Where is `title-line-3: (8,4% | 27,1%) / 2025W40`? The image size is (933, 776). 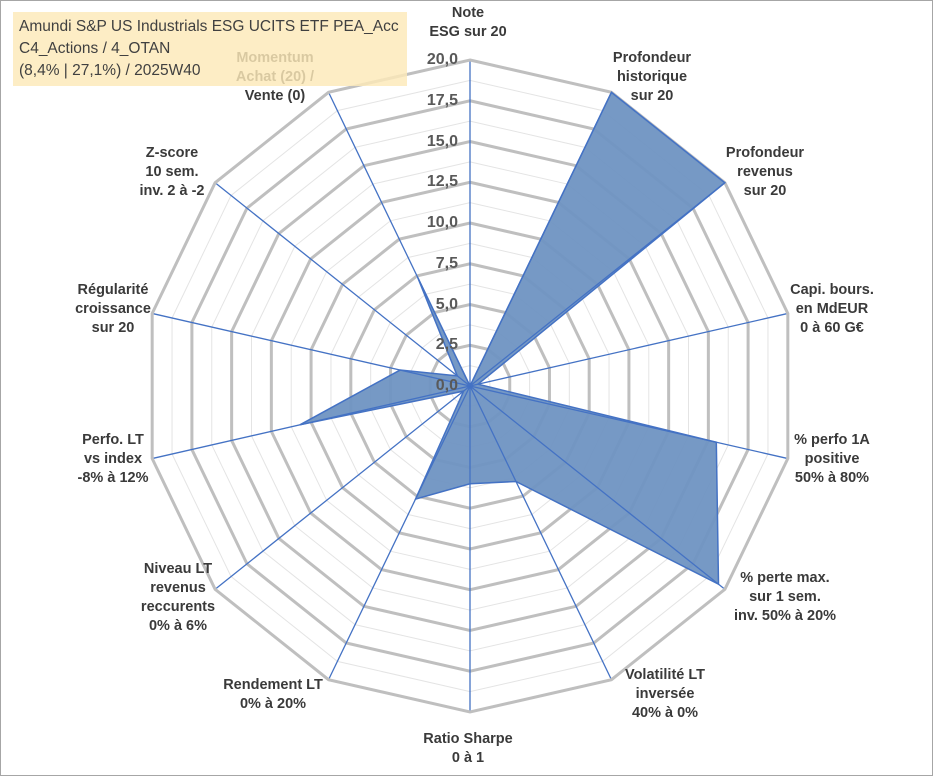 title-line-3: (8,4% | 27,1%) / 2025W40 is located at coordinates (110, 70).